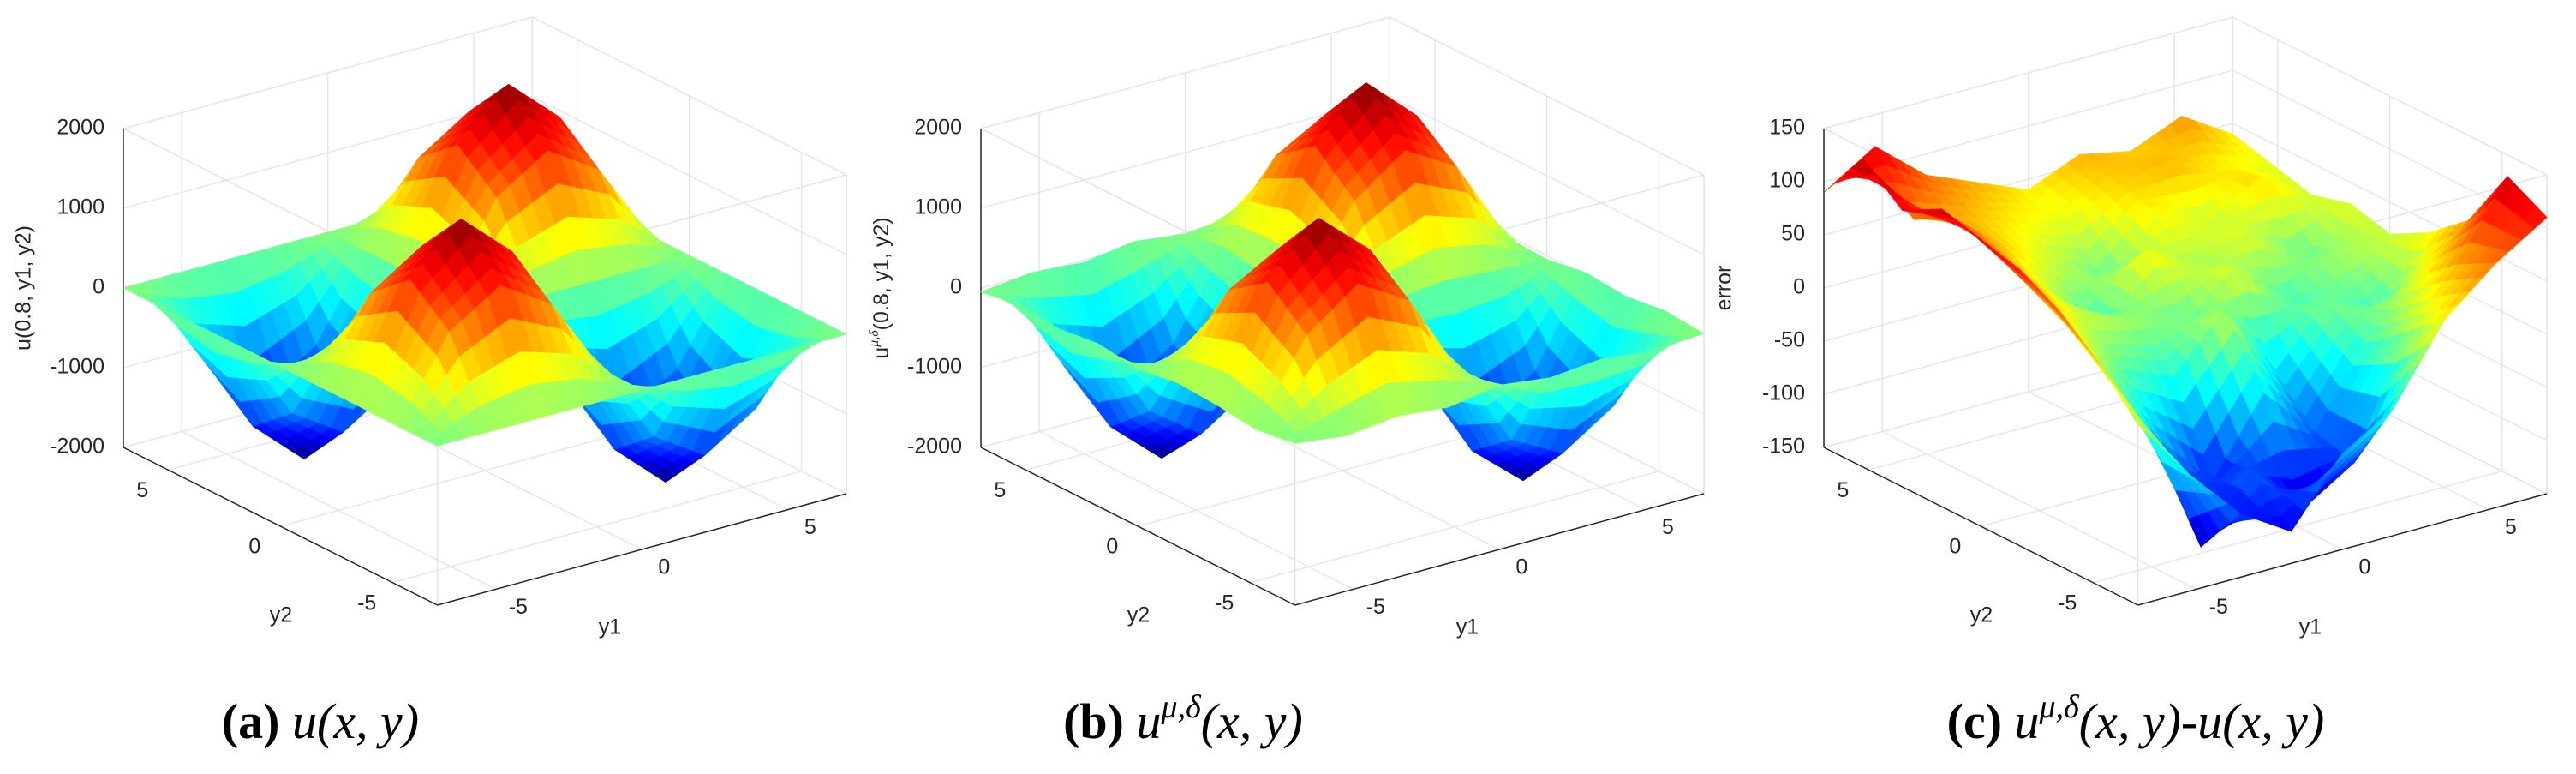 The image size is (2576, 774). I want to click on z-axis-label: u(0.8, y1, y2), so click(24, 288).